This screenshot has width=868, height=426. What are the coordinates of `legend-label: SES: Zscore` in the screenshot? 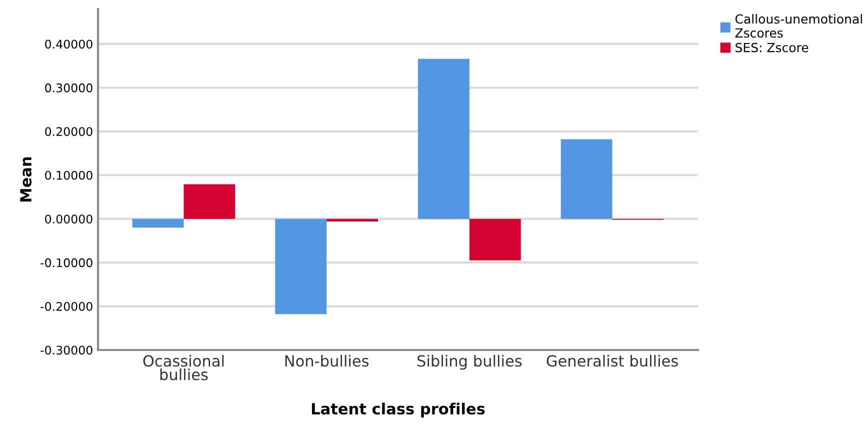 It's located at (772, 47).